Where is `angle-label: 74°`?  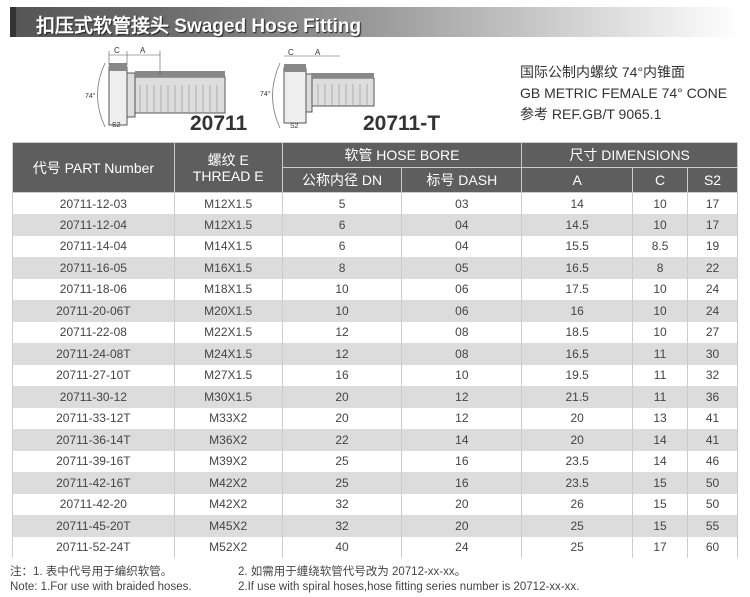
angle-label: 74° is located at coordinates (90, 96).